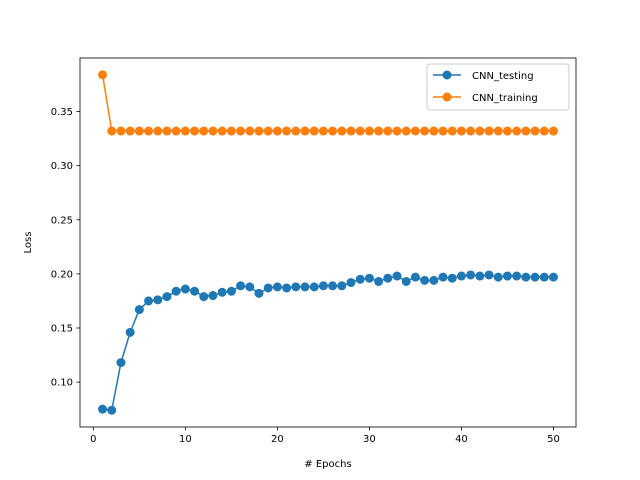  Describe the element at coordinates (461, 439) in the screenshot. I see `x-tick-label: 40` at that location.